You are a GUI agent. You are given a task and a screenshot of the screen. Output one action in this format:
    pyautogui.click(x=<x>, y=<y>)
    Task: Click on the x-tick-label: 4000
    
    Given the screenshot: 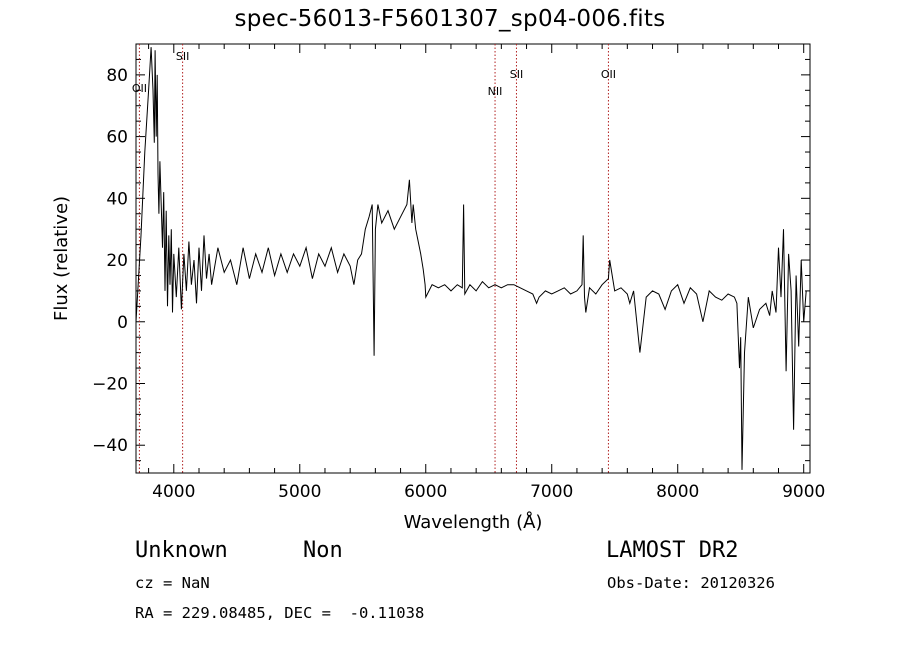 What is the action you would take?
    pyautogui.click(x=173, y=492)
    